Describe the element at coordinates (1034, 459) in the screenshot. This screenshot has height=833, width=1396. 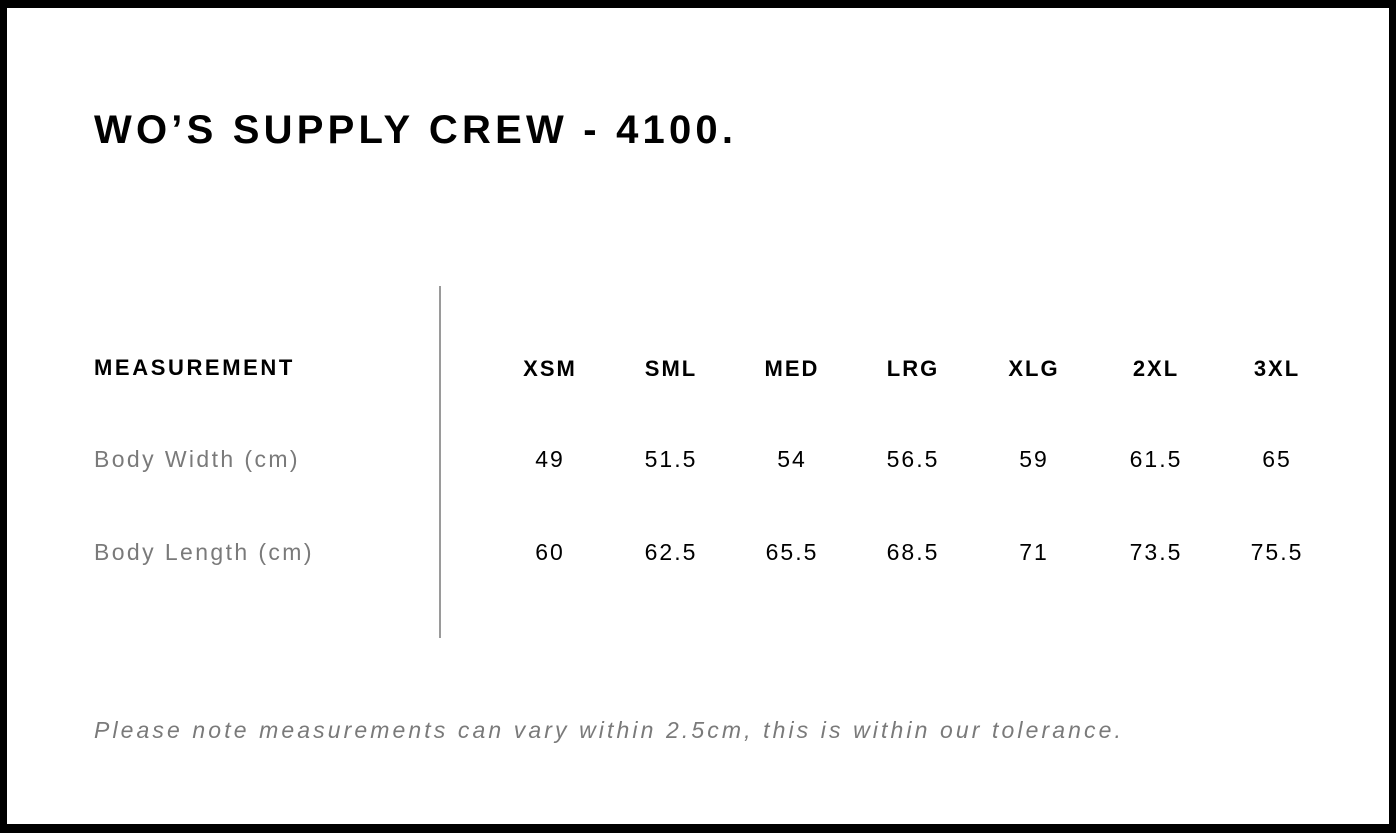
I see `table-cell: 59` at that location.